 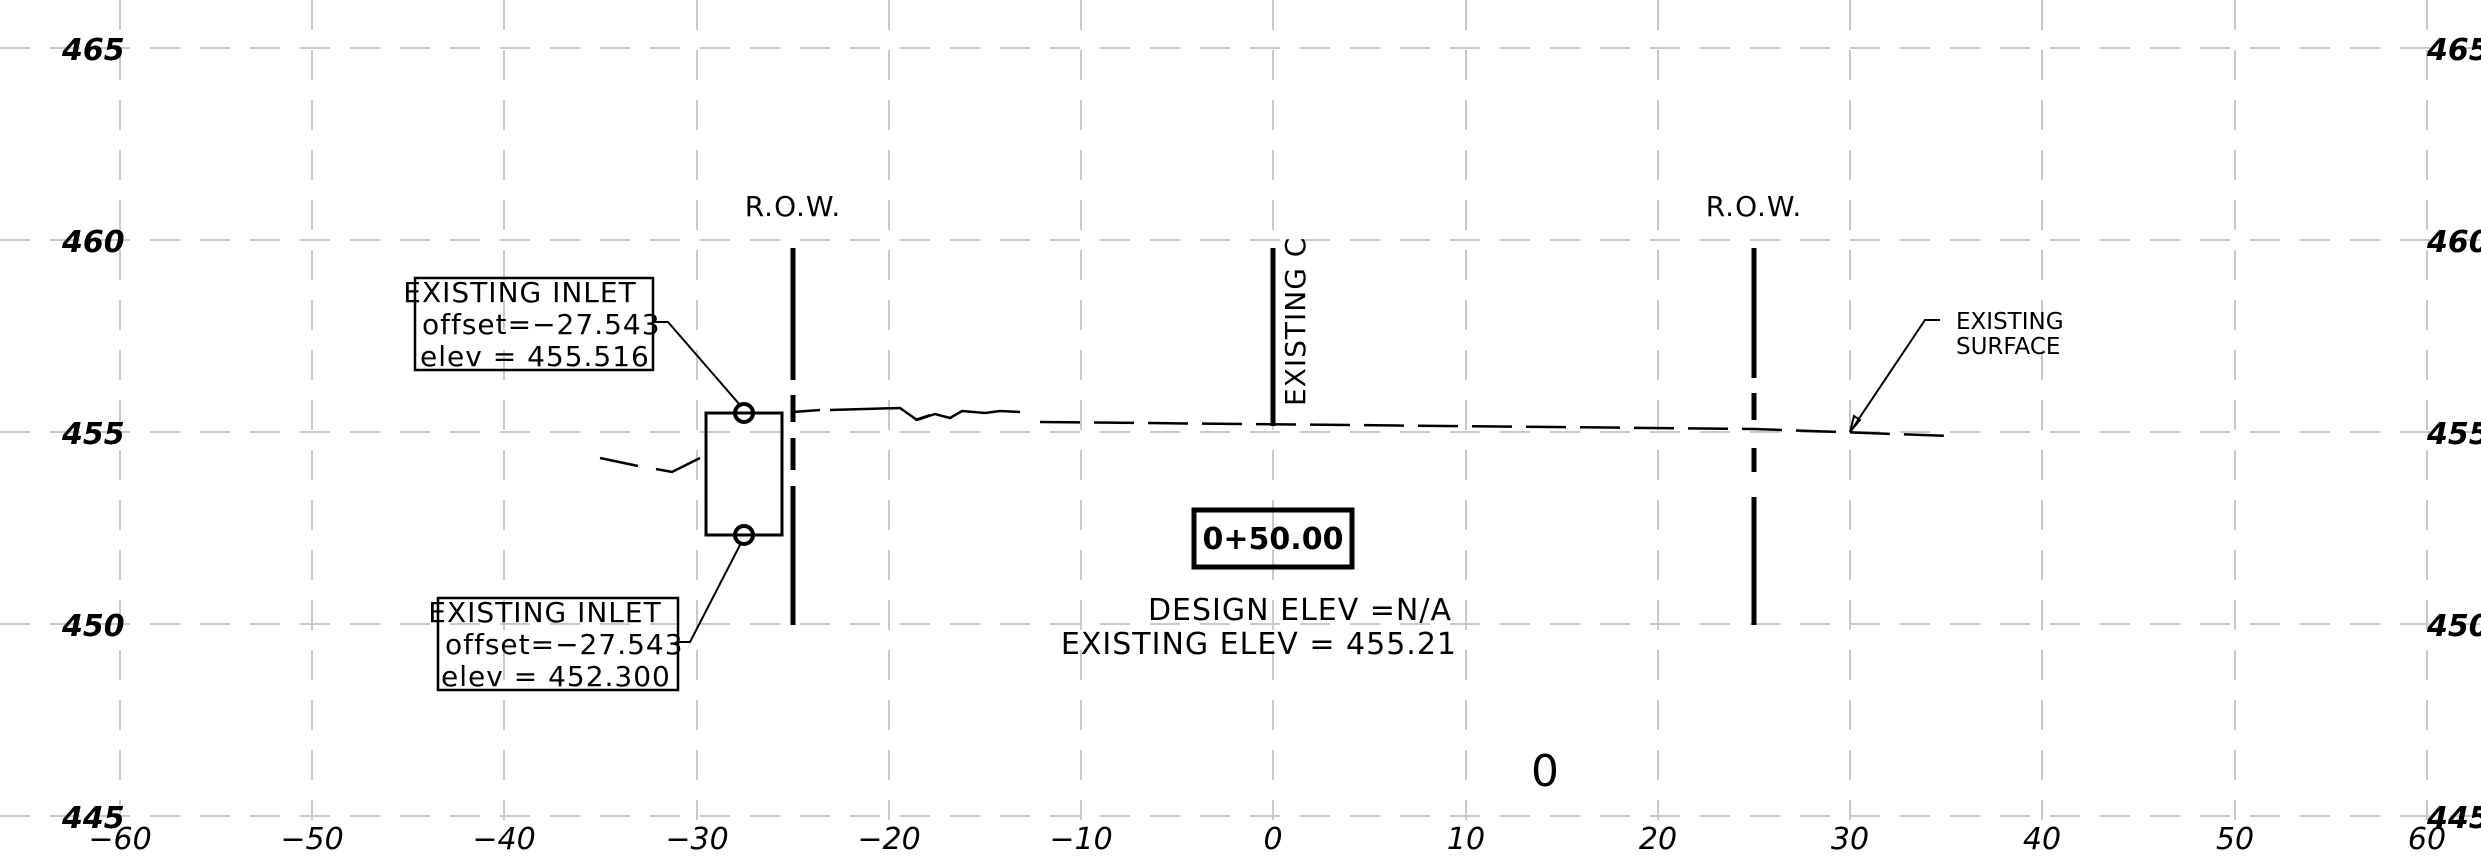 What do you see at coordinates (503, 839) in the screenshot?
I see `x-tick-label: −40` at bounding box center [503, 839].